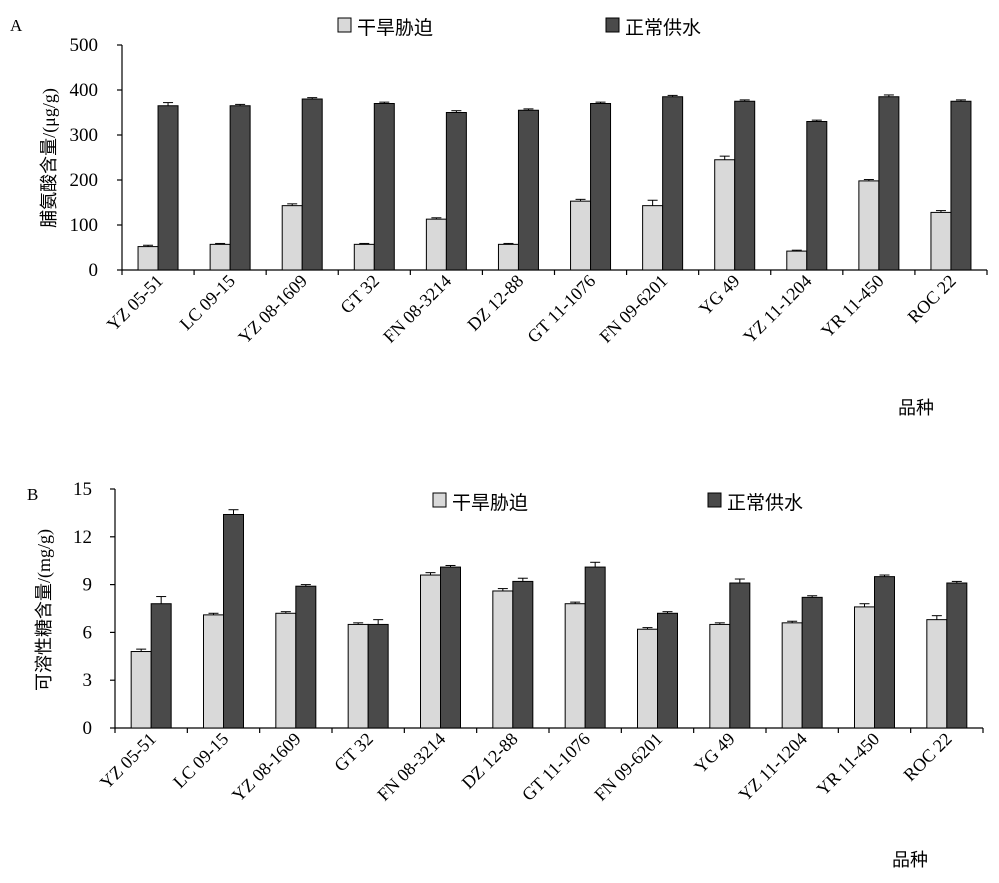 The height and width of the screenshot is (883, 999). What do you see at coordinates (44, 610) in the screenshot?
I see `y-axis-label: 可溶性糖含量/(mg/g)` at bounding box center [44, 610].